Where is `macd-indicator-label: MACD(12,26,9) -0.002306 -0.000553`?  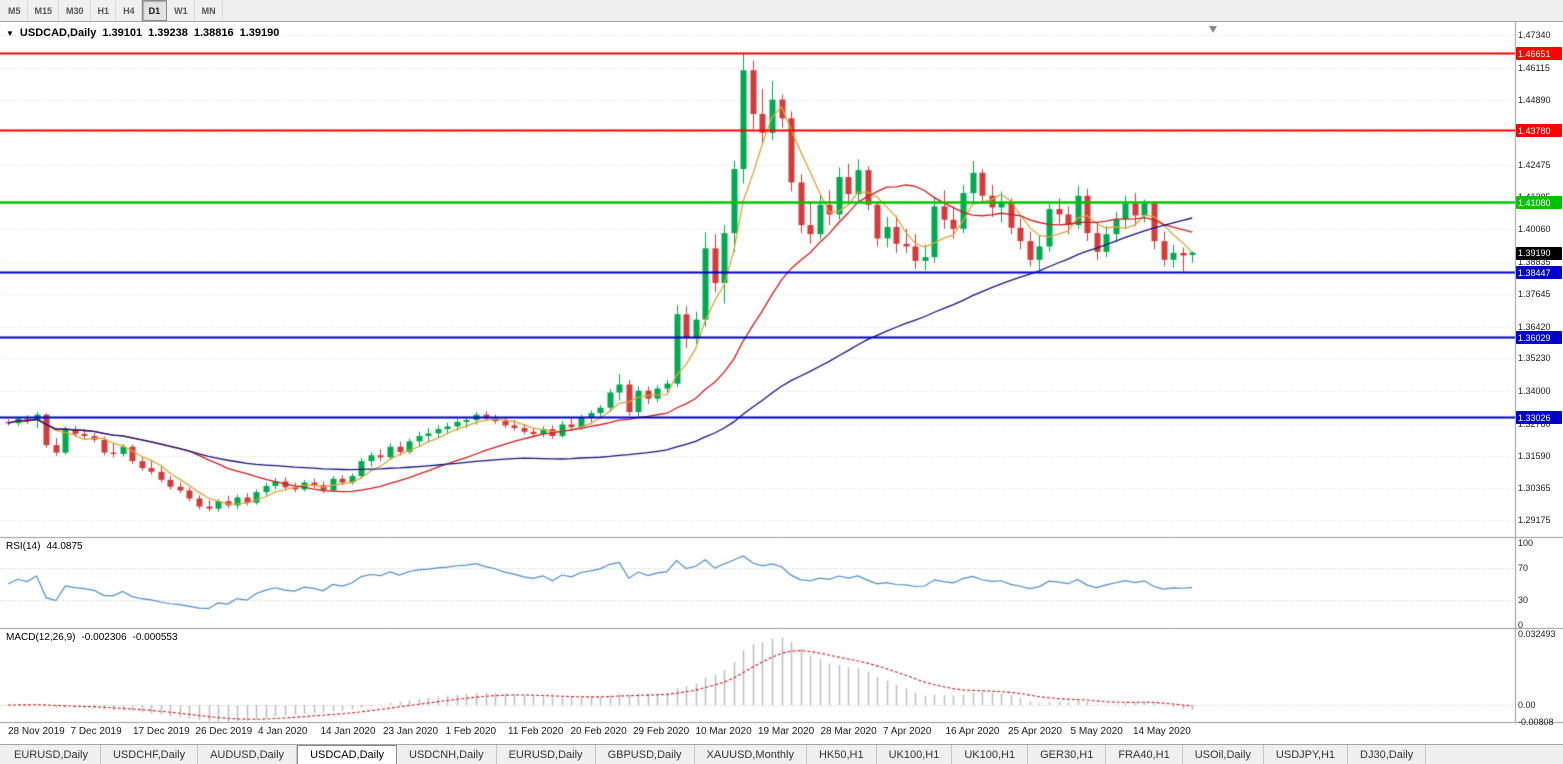
macd-indicator-label: MACD(12,26,9) -0.002306 -0.000553 is located at coordinates (92, 637).